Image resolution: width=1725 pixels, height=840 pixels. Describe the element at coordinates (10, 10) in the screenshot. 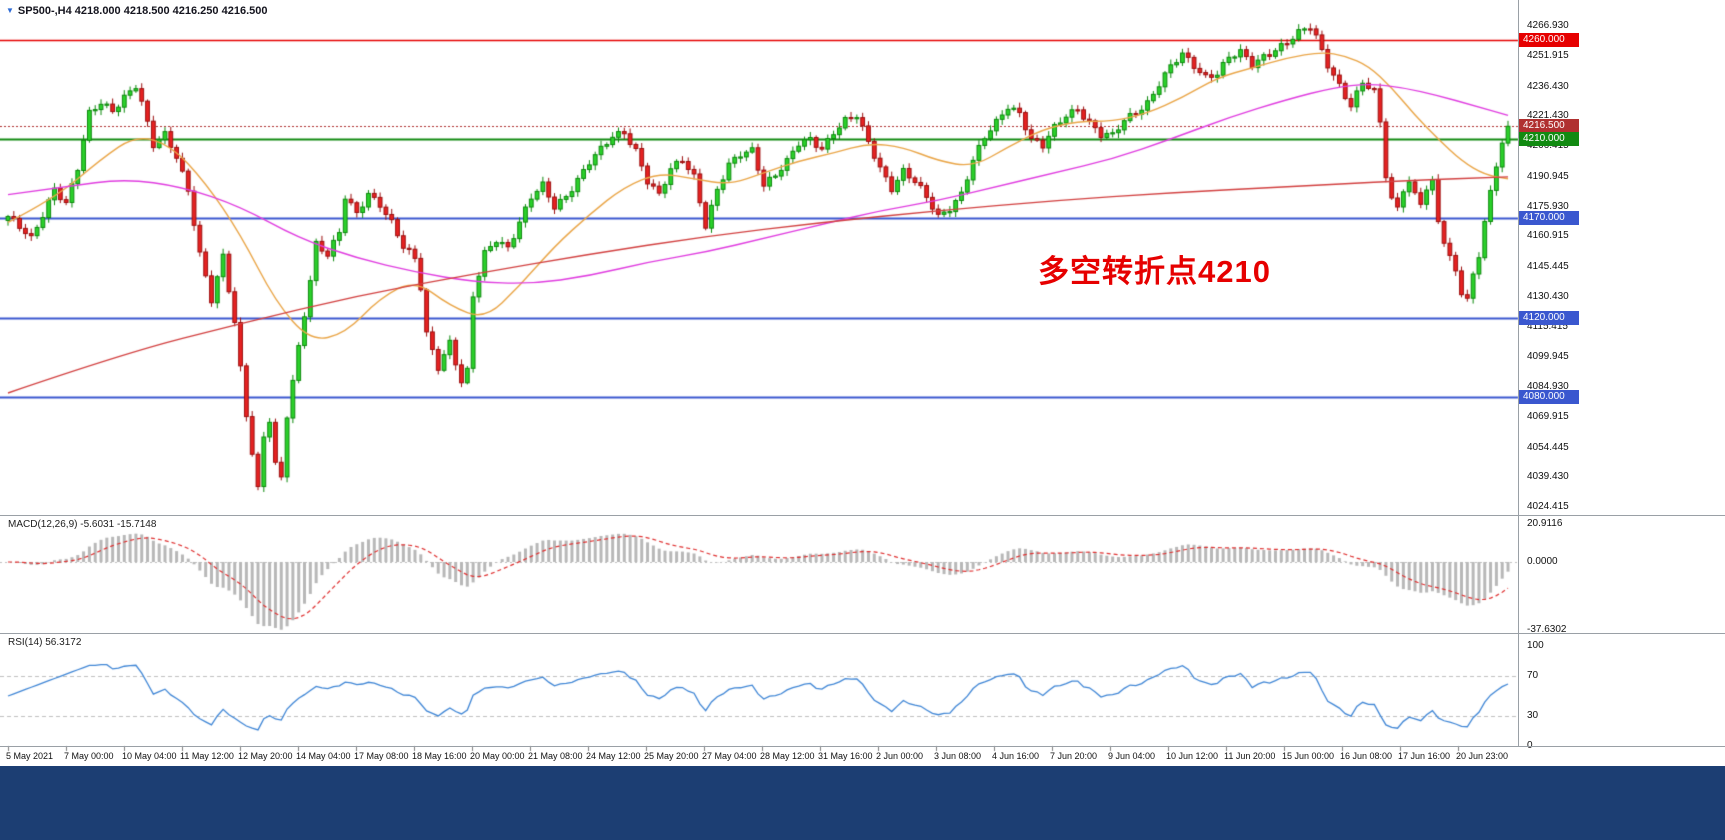

I see `symbol-marker-icon: ▼` at that location.